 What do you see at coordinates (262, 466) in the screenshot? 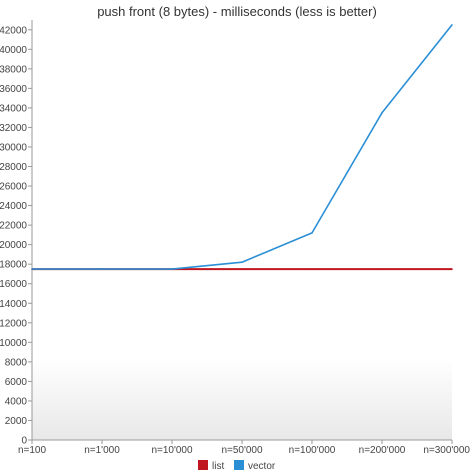
I see `legend-label-vector: vector` at bounding box center [262, 466].